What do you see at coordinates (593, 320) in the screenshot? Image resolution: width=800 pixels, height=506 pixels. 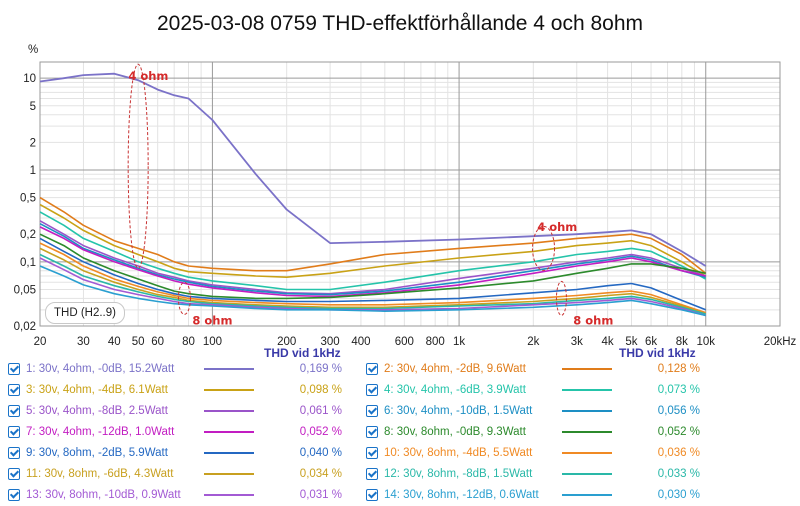 I see `annotation-label: 8 ohm` at bounding box center [593, 320].